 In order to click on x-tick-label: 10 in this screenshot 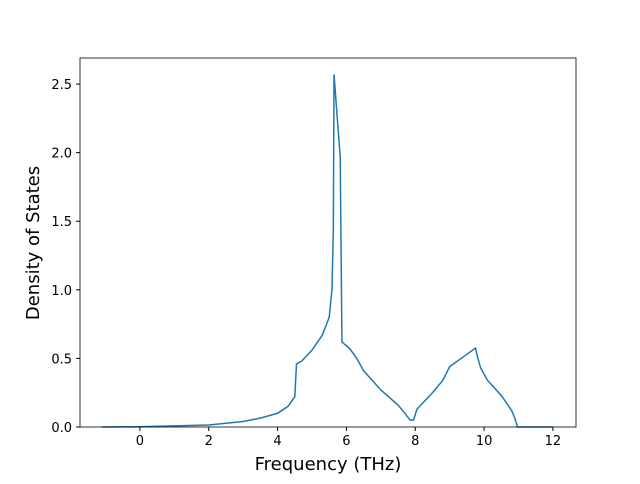, I will do `click(484, 441)`.